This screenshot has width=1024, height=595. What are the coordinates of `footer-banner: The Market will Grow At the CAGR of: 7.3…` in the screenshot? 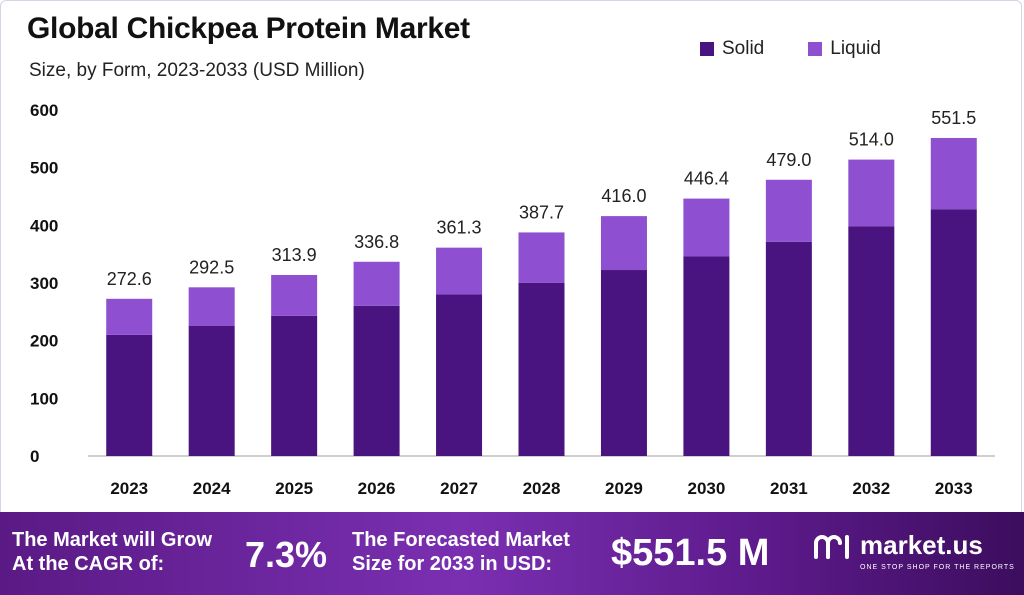 It's located at (512, 553).